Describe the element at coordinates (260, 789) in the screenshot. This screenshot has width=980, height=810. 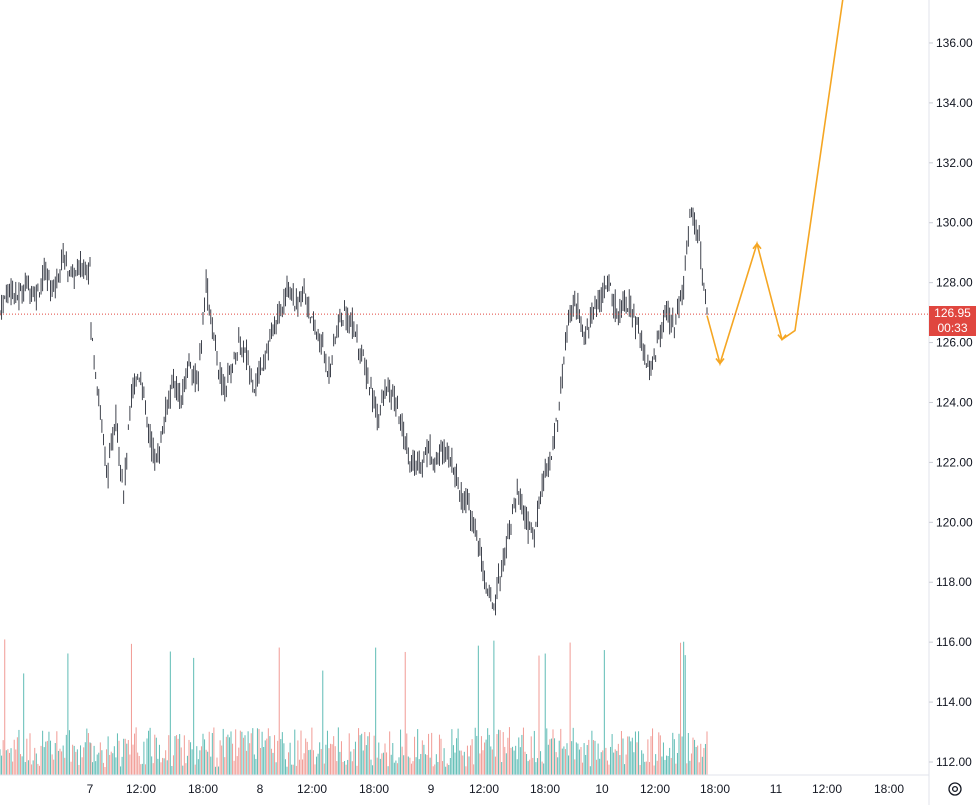
I see `x-tick-label: 8` at that location.